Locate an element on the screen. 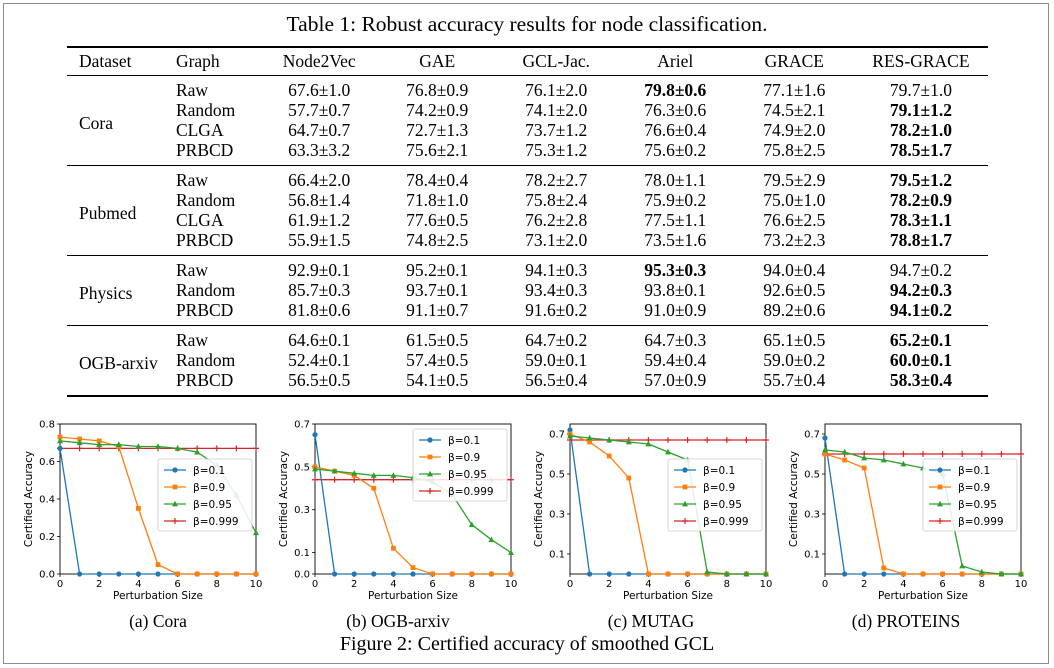 This screenshot has height=668, width=1054. result-cell: 75.0±1.0 is located at coordinates (794, 200).